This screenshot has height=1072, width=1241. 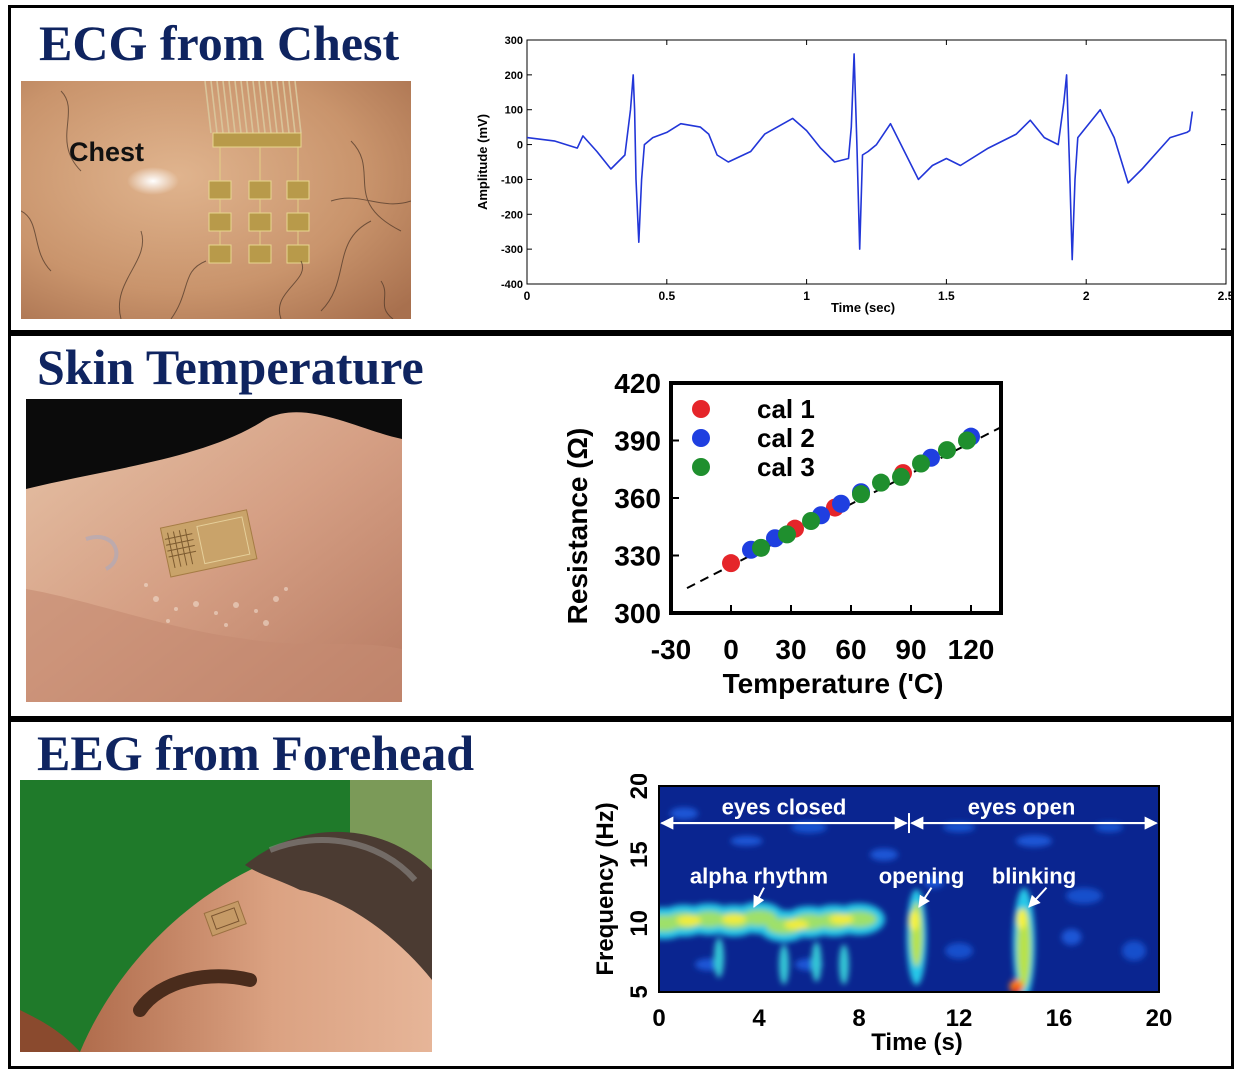 I want to click on temperature-ytick-label: 360, so click(x=637, y=498).